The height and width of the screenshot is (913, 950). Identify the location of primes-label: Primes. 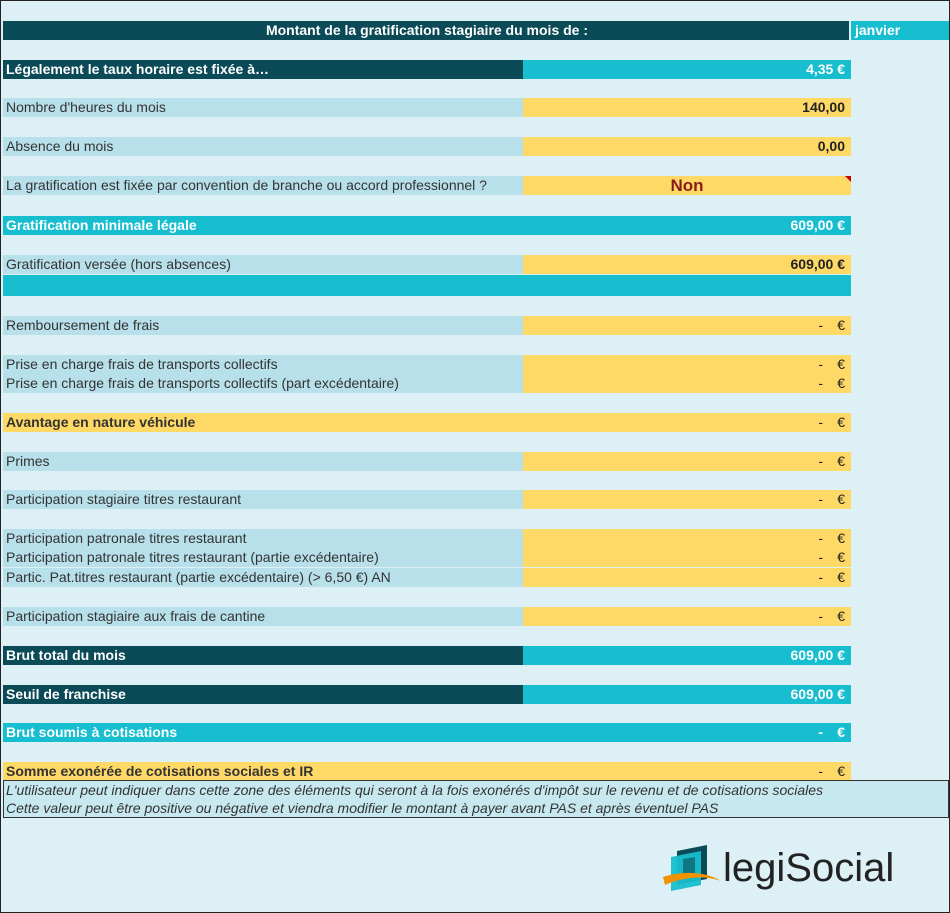
(263, 461).